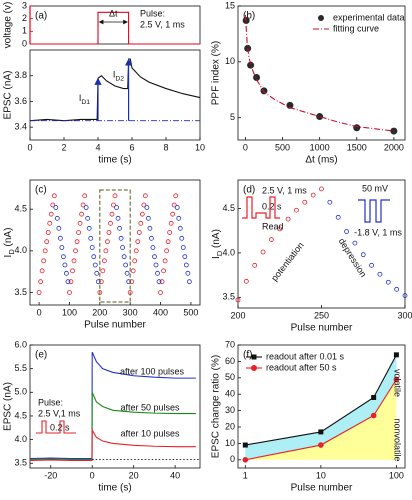  Describe the element at coordinates (24, 5) in the screenshot. I see `y-tick-label: 3` at that location.